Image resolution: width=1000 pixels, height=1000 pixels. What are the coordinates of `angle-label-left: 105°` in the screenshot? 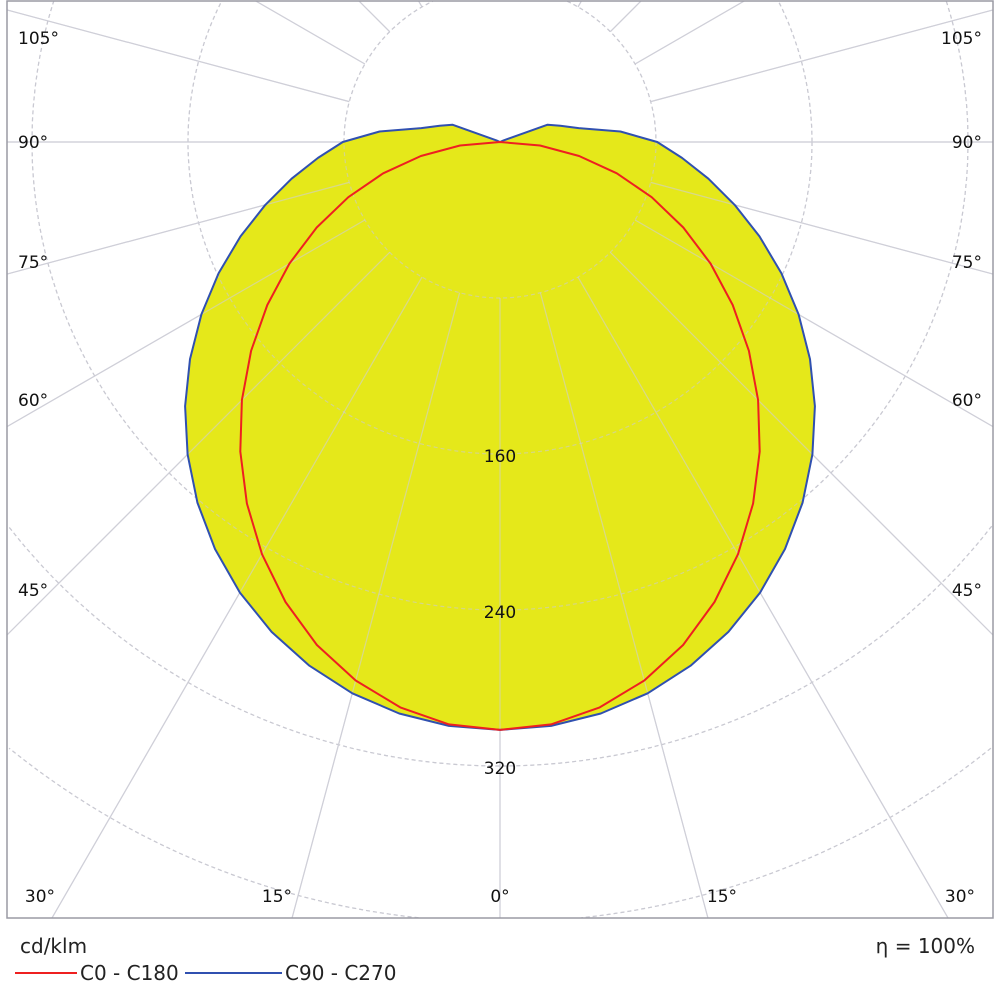 It's located at (38, 39).